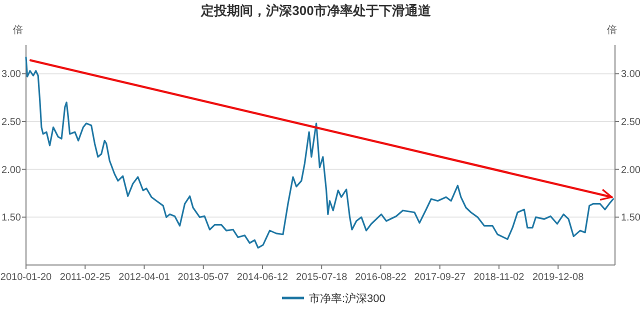 This screenshot has height=330, width=644. I want to click on x-tick-label: 2019-12-08, so click(558, 277).